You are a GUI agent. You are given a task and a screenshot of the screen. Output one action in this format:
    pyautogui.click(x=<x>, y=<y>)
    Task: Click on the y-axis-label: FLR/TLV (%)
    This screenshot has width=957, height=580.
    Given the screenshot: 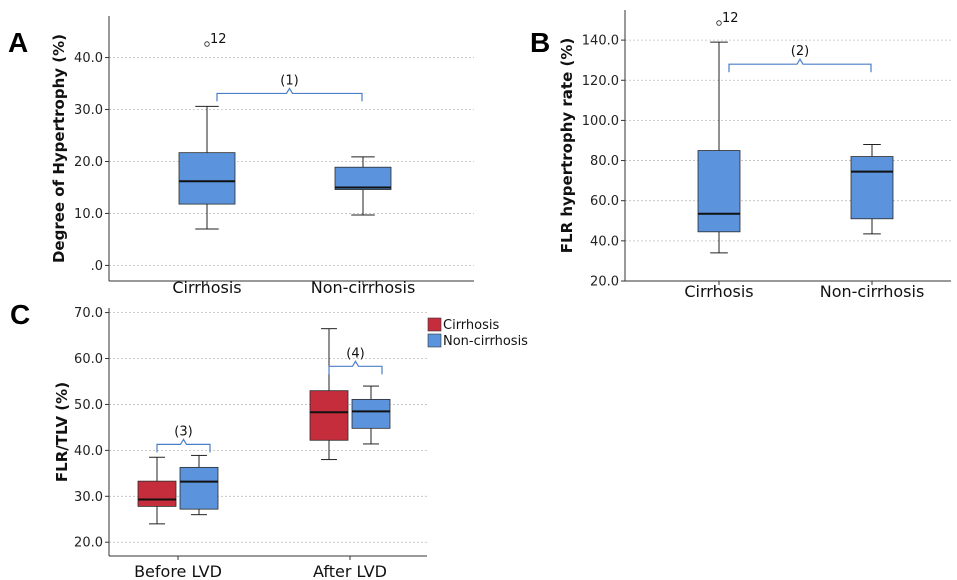 What is the action you would take?
    pyautogui.click(x=62, y=432)
    